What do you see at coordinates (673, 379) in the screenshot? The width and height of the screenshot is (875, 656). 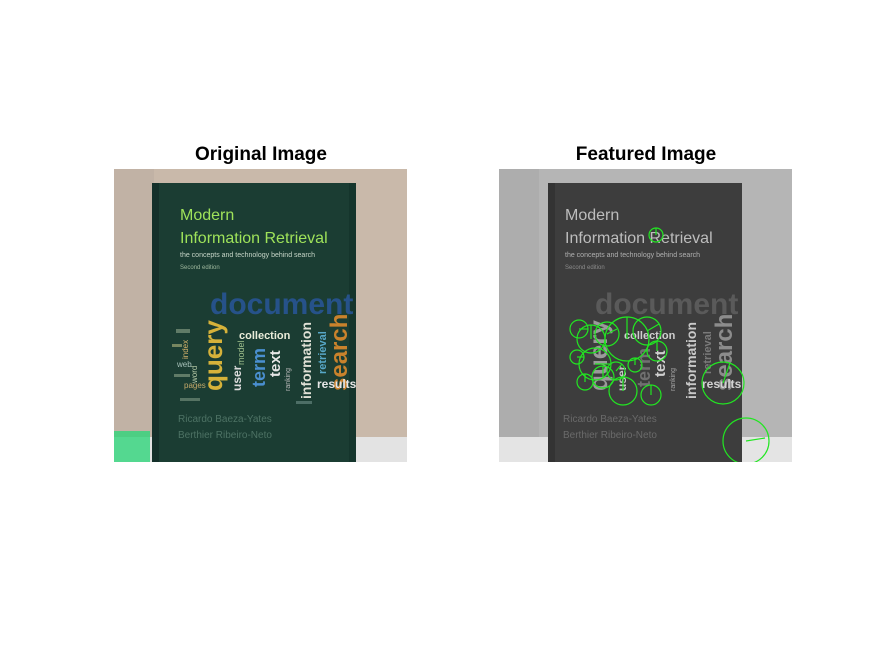 I see `gray-cloud-word-ranking: ranking` at bounding box center [673, 379].